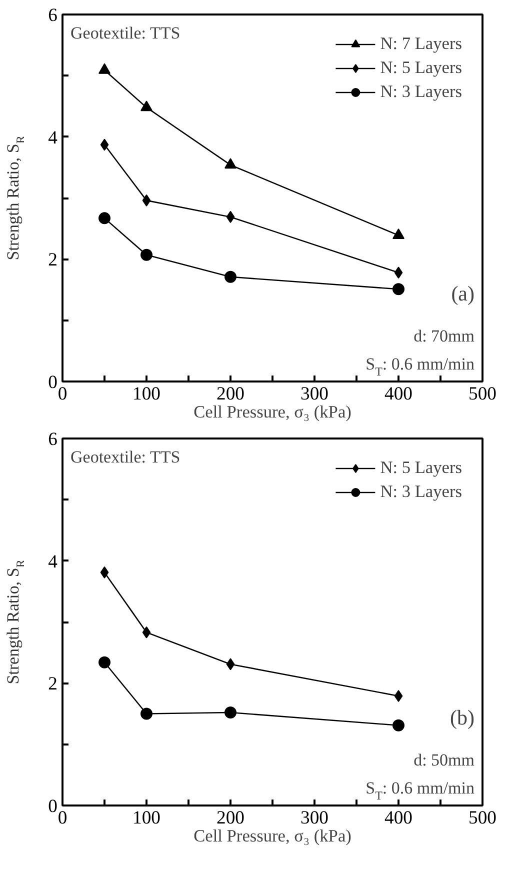 Image resolution: width=514 pixels, height=894 pixels. I want to click on annotation: d: 70mm, so click(444, 336).